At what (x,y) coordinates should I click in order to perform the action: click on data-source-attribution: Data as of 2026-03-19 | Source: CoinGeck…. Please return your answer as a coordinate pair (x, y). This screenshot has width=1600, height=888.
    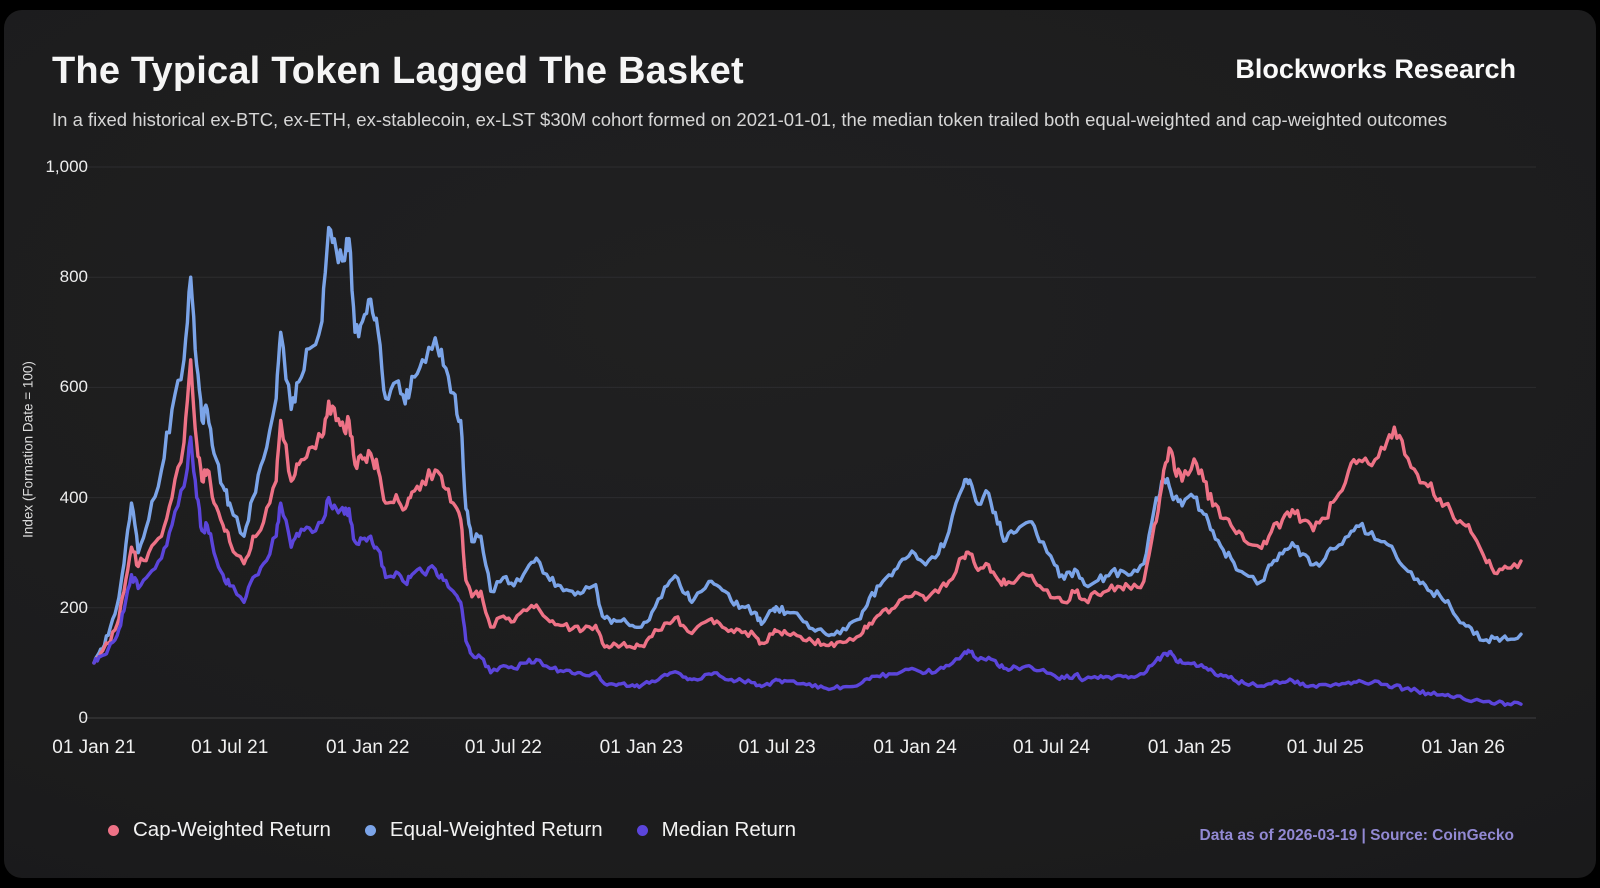
    Looking at the image, I should click on (1356, 835).